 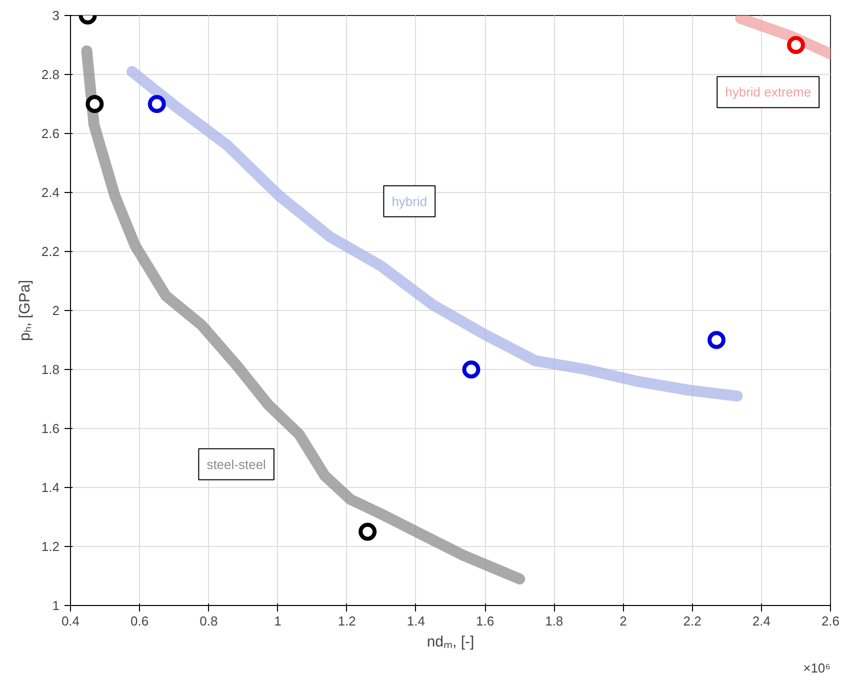 I want to click on x-tick-label: 1.6, so click(x=485, y=621).